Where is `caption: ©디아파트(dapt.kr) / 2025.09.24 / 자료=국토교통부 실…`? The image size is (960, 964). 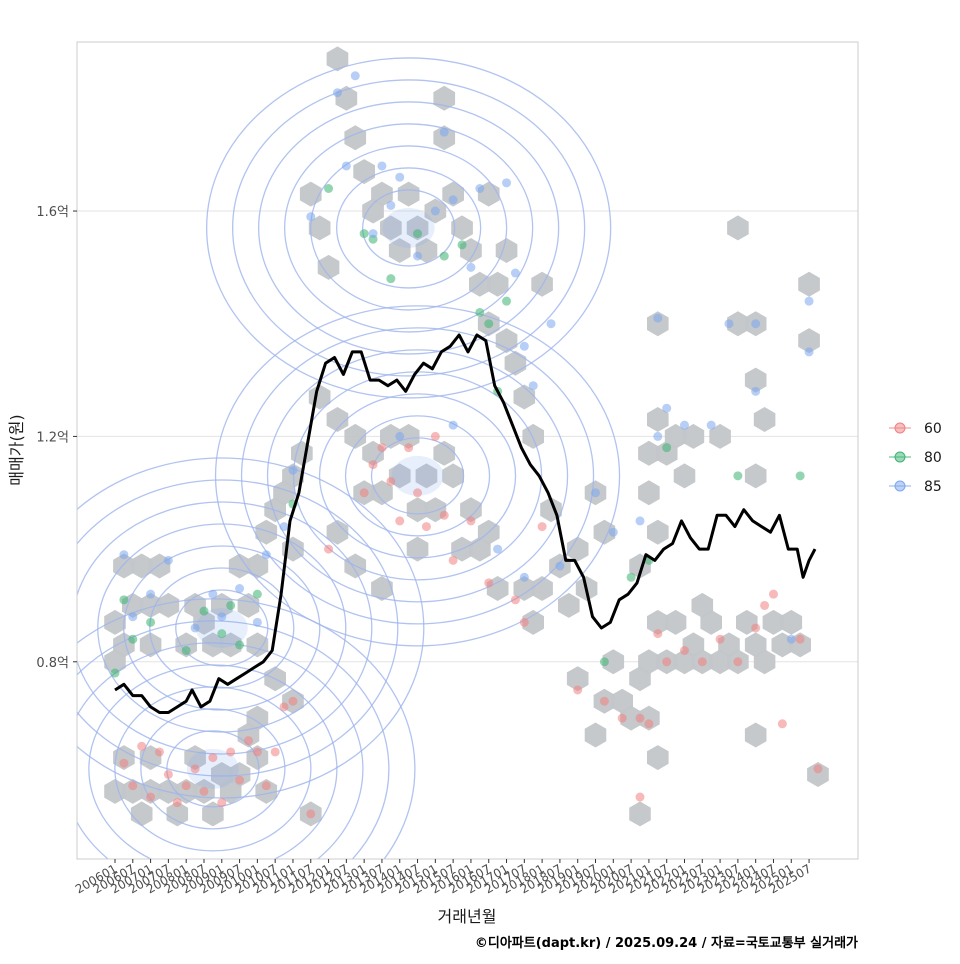 caption: ©디아파트(dapt.kr) / 2025.09.24 / 자료=국토교통부 실… is located at coordinates (666, 943).